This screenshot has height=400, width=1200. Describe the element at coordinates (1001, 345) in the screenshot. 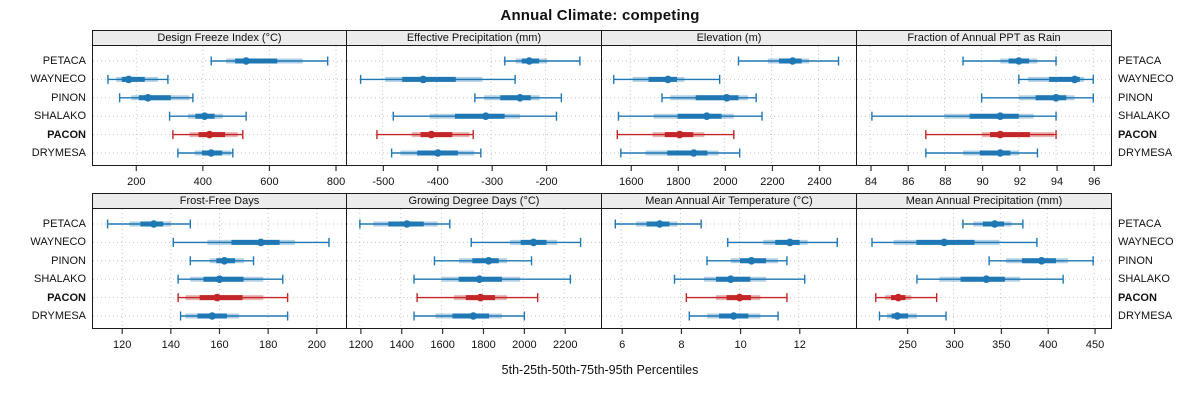

I see `tick-label: 350` at that location.